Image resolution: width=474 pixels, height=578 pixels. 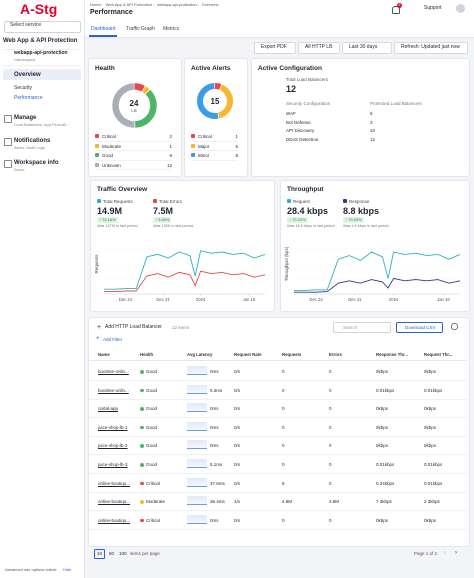 What do you see at coordinates (283, 483) in the screenshot?
I see `table-cell: 6` at bounding box center [283, 483].